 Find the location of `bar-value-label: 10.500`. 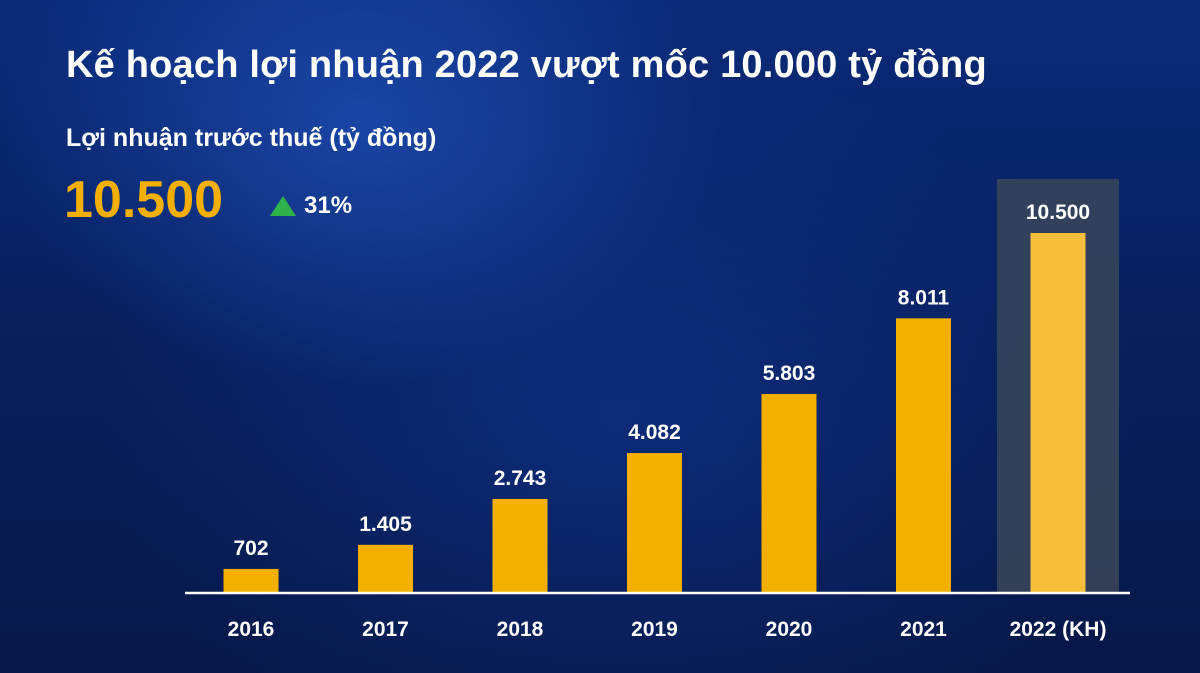

bar-value-label: 10.500 is located at coordinates (1058, 212).